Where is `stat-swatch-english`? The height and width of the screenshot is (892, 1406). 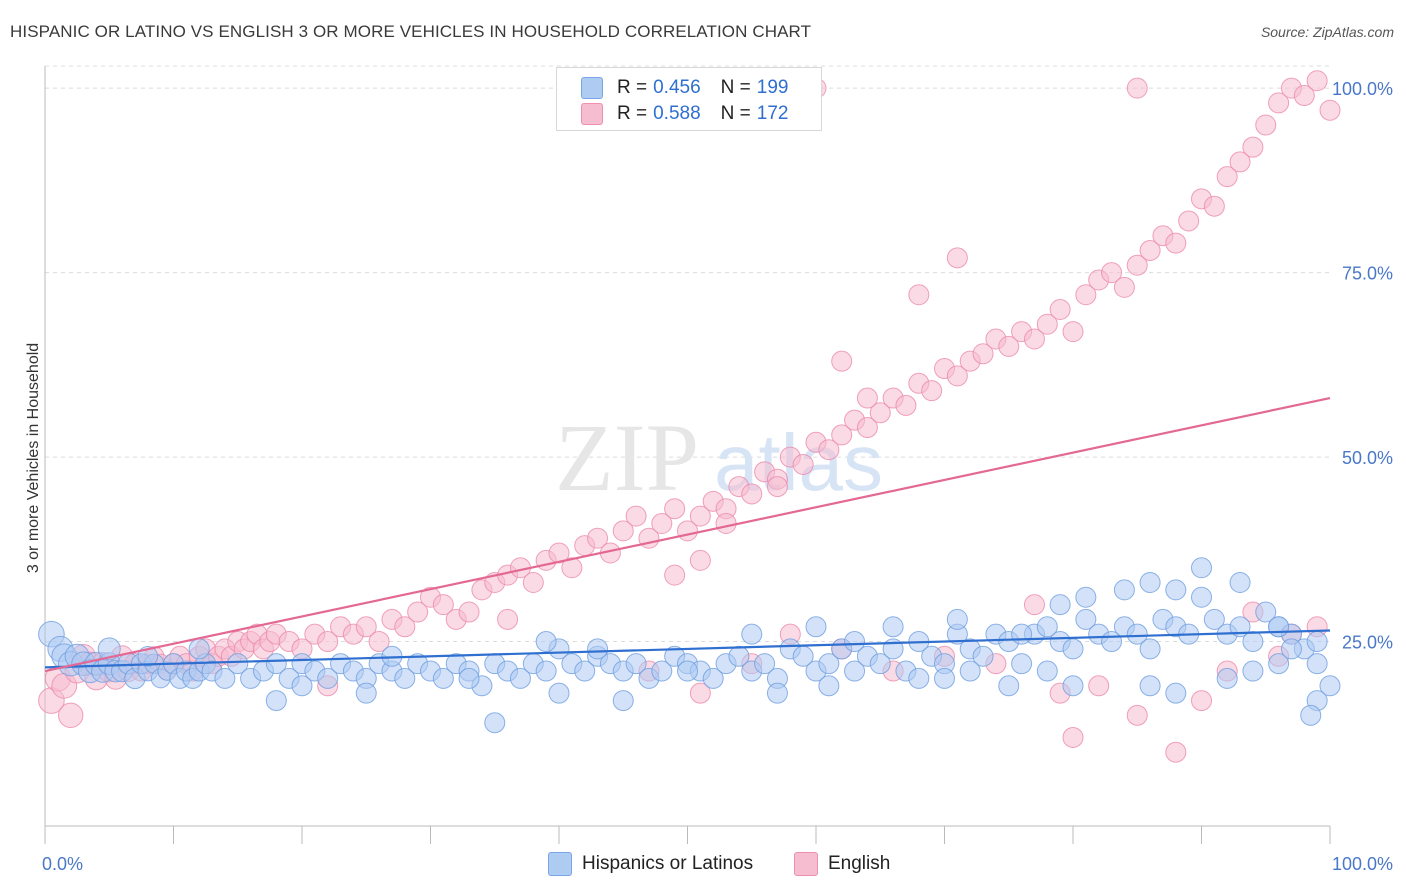 stat-swatch-english is located at coordinates (592, 114).